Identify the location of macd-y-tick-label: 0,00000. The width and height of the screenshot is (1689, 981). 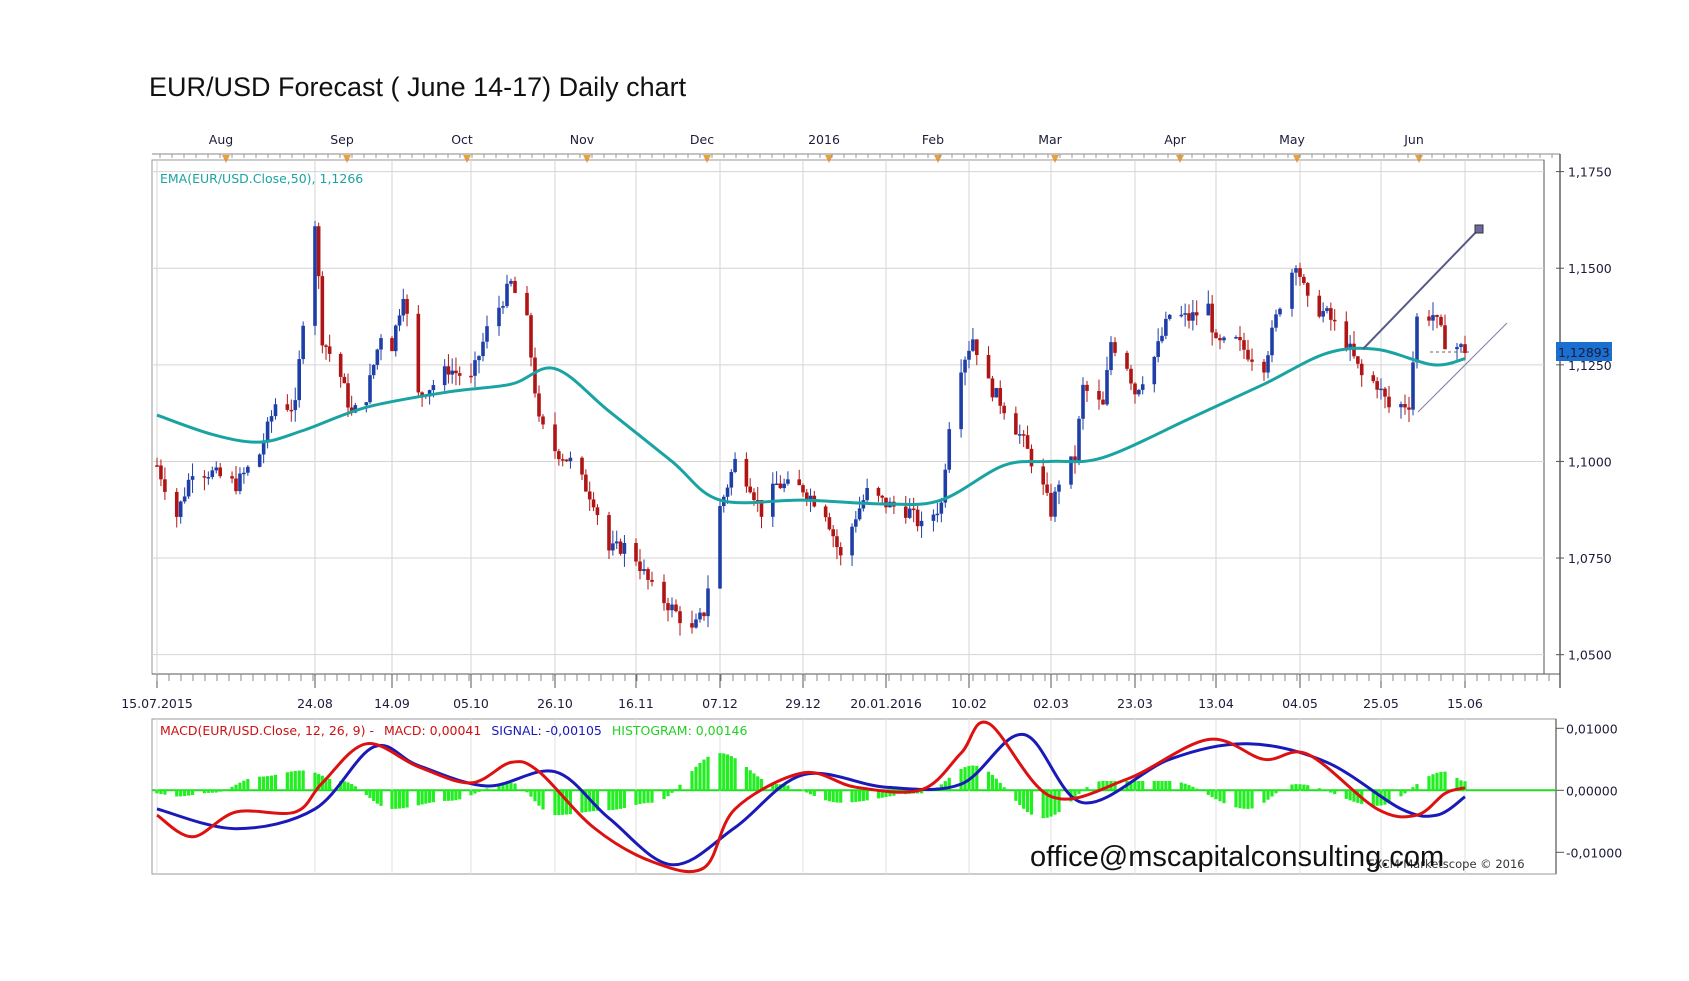
(1592, 790).